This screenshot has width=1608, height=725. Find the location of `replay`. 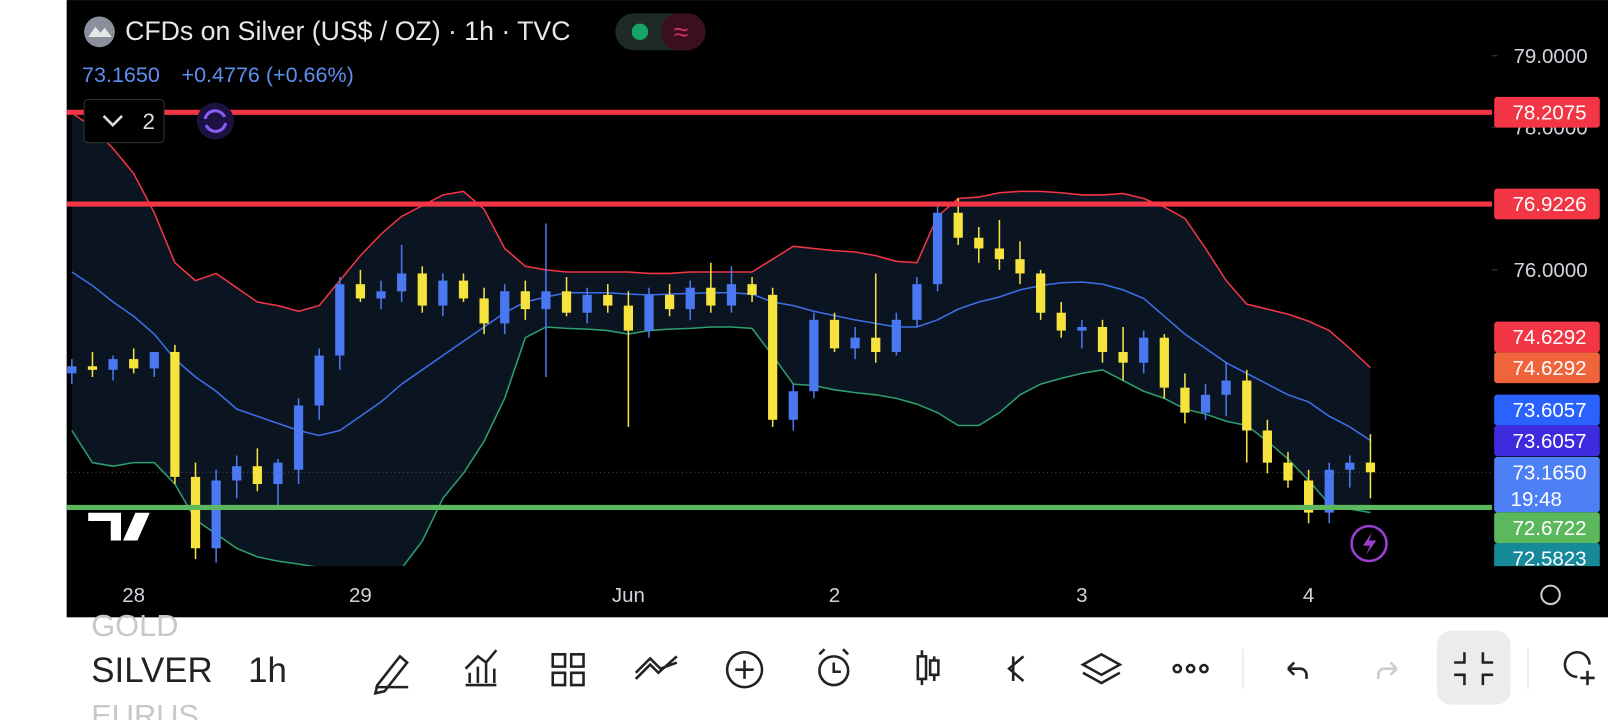

replay is located at coordinates (1016, 668).